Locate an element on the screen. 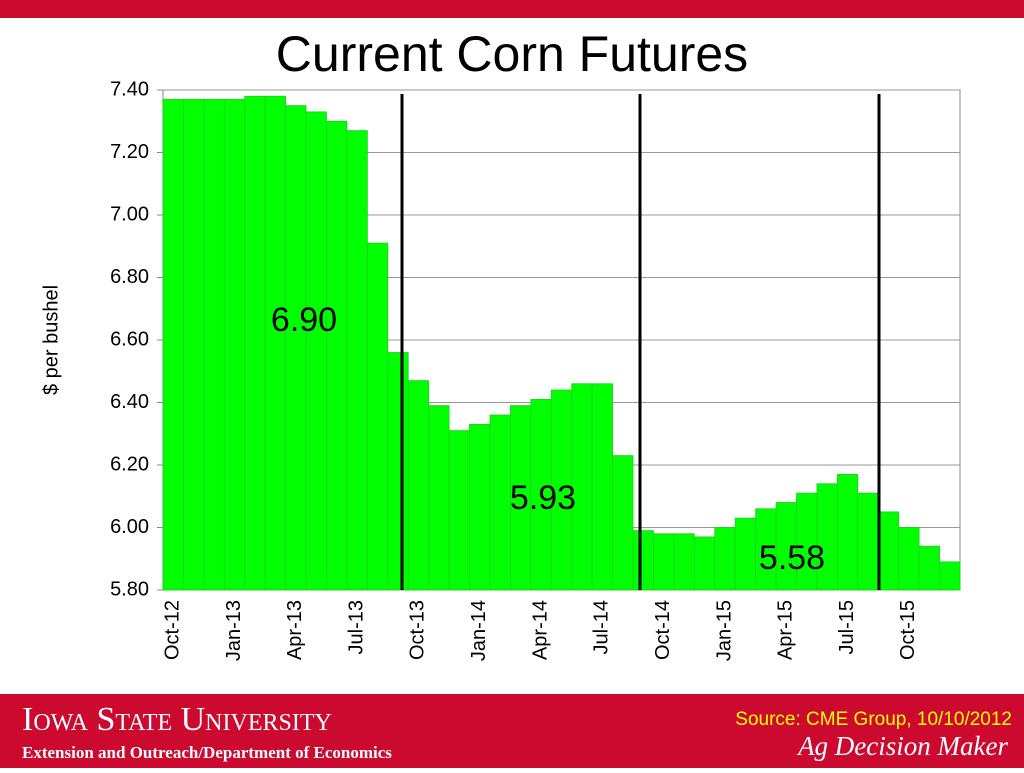  x-tick-label: Jul-14 is located at coordinates (602, 627).